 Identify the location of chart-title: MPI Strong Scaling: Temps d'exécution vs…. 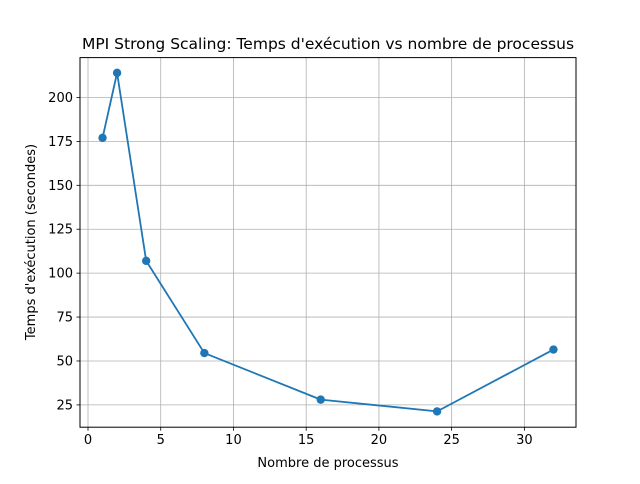
(328, 44).